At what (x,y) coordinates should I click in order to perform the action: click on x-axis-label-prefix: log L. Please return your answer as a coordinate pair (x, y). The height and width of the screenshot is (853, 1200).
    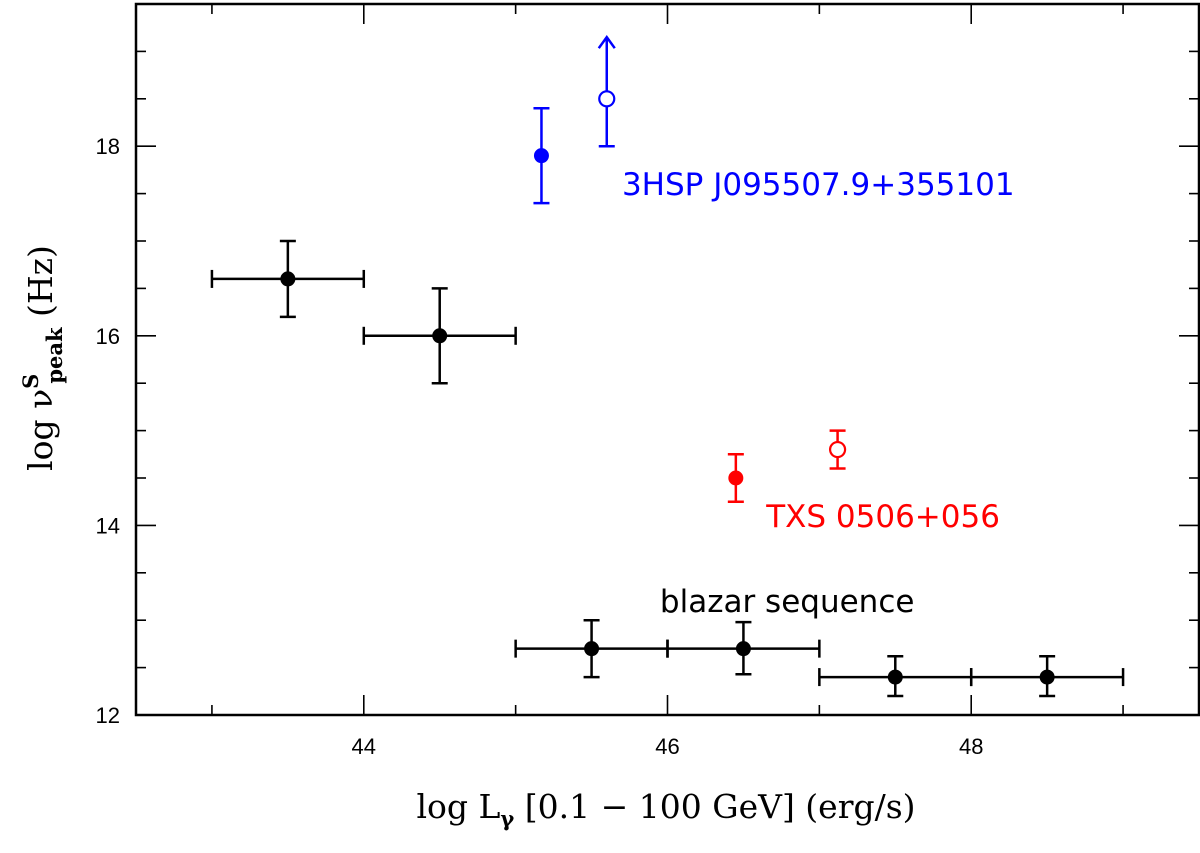
    Looking at the image, I should click on (458, 806).